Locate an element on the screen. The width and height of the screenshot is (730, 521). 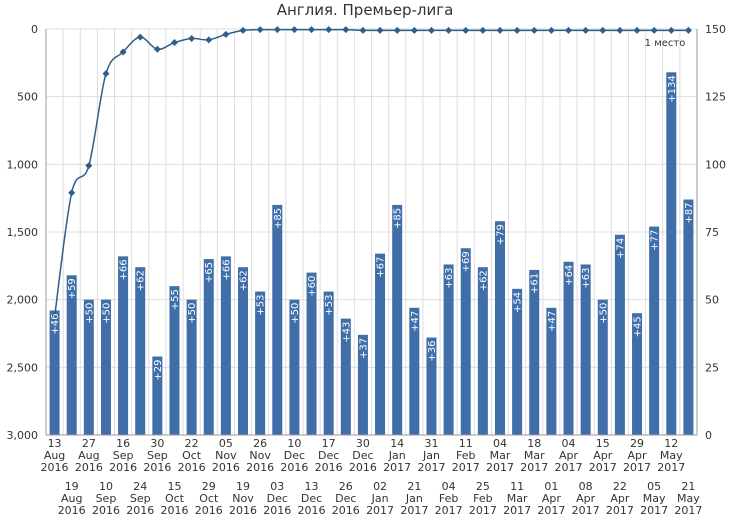
x-label-month: Oct is located at coordinates (175, 498).